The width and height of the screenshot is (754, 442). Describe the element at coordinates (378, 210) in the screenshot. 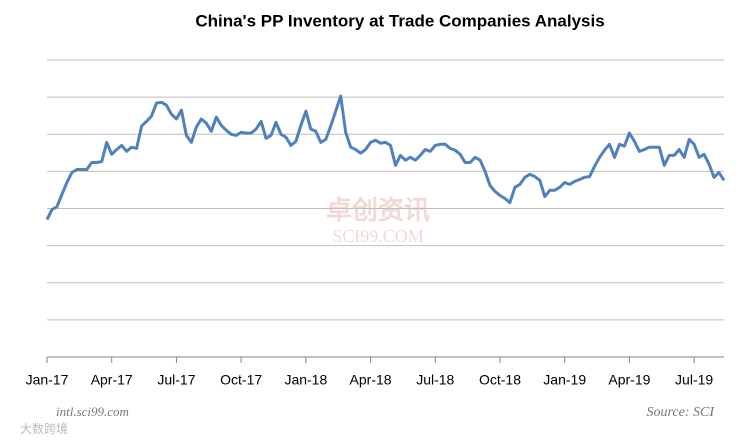

I see `watermark: 卓创资讯` at that location.